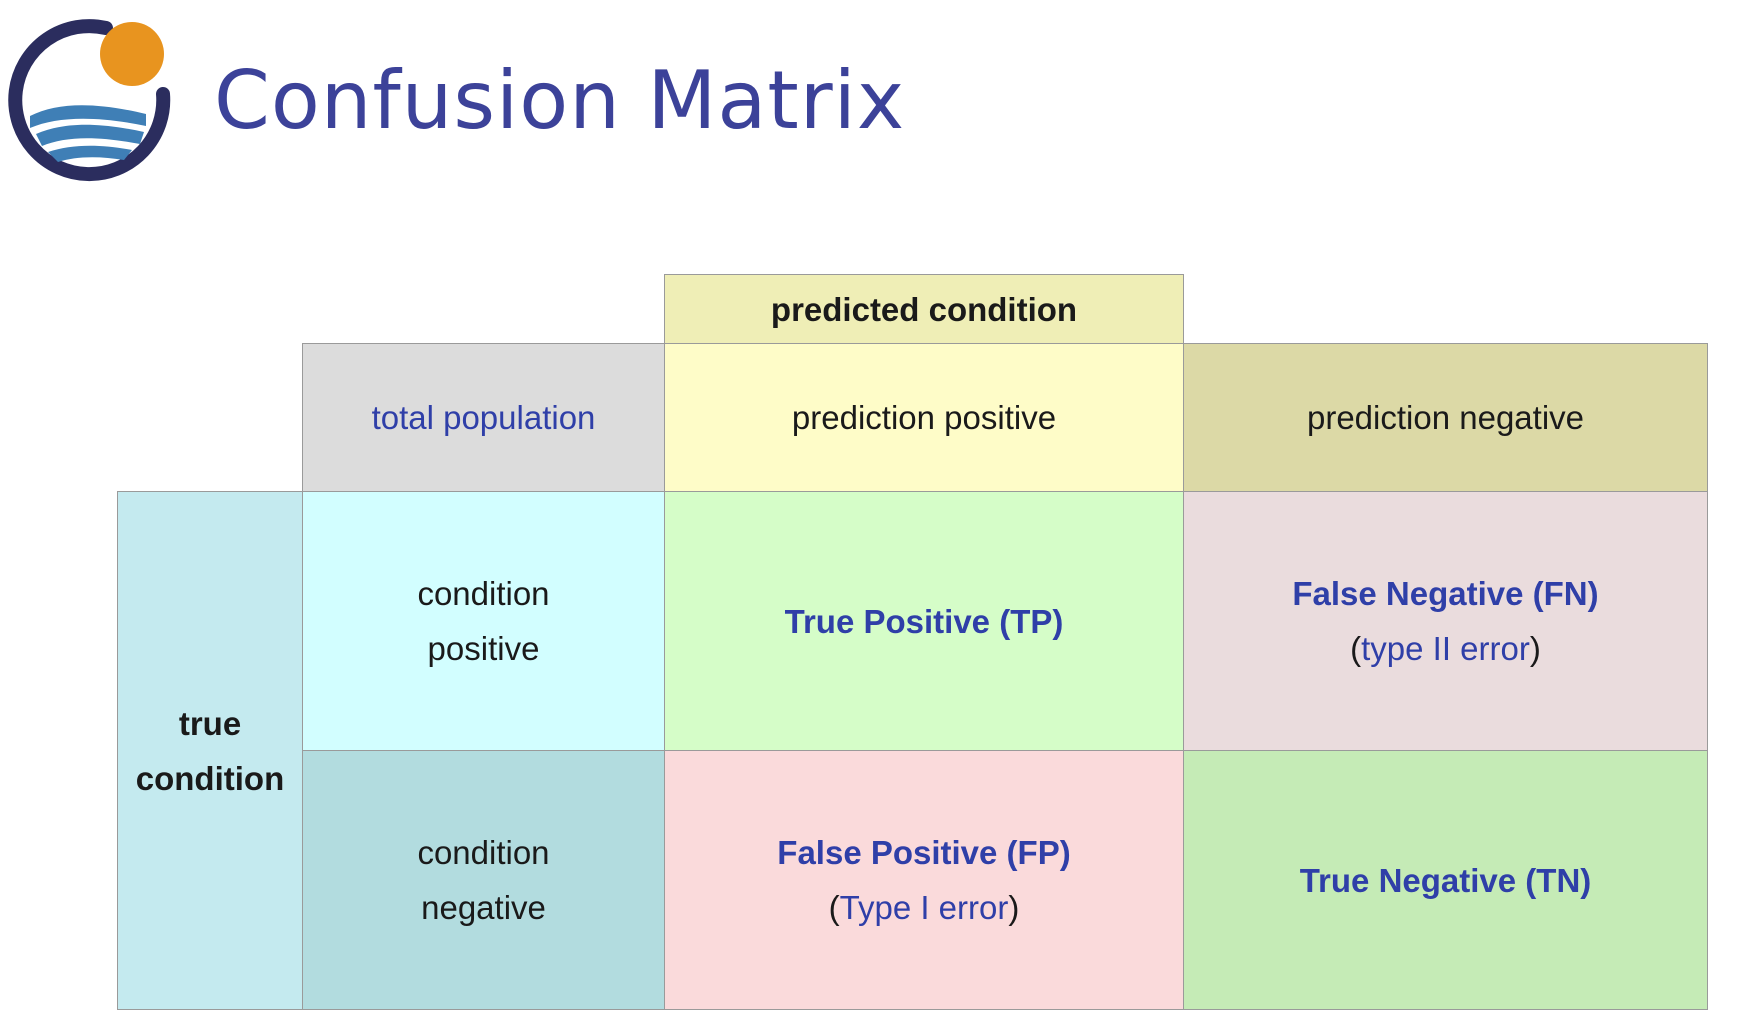  Describe the element at coordinates (924, 309) in the screenshot. I see `predicted-condition-header: predicted condition` at that location.